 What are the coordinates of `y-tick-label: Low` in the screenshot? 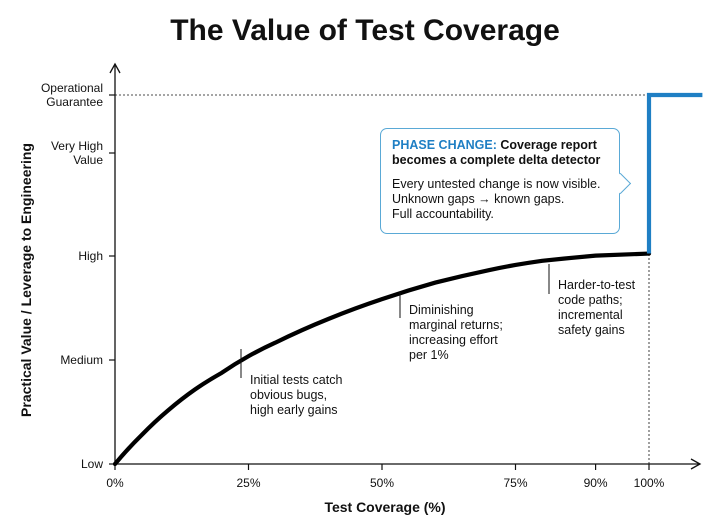 It's located at (92, 464).